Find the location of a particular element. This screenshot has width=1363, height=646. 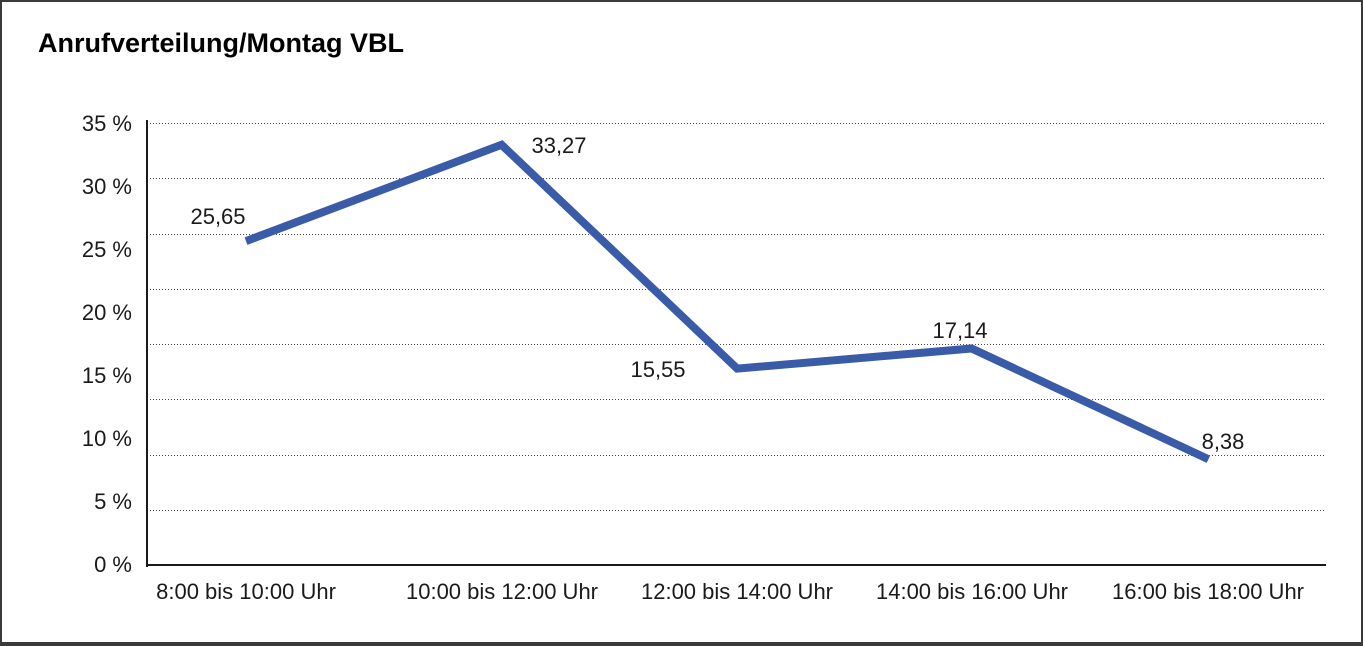

y-axis-tick-label: 10 % is located at coordinates (106, 438).